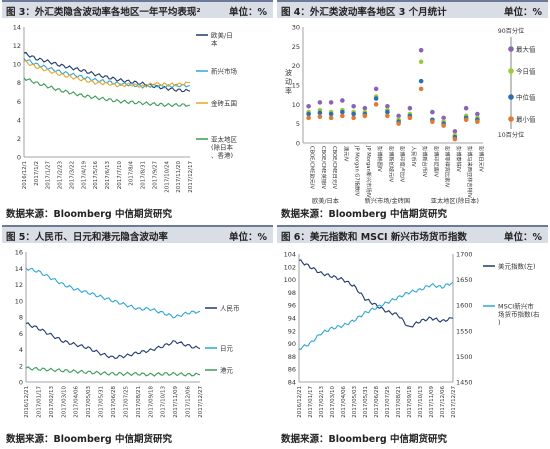 Image resolution: width=550 pixels, height=449 pixels. What do you see at coordinates (292, 319) in the screenshot?
I see `y-tick-label: 94` at bounding box center [292, 319].